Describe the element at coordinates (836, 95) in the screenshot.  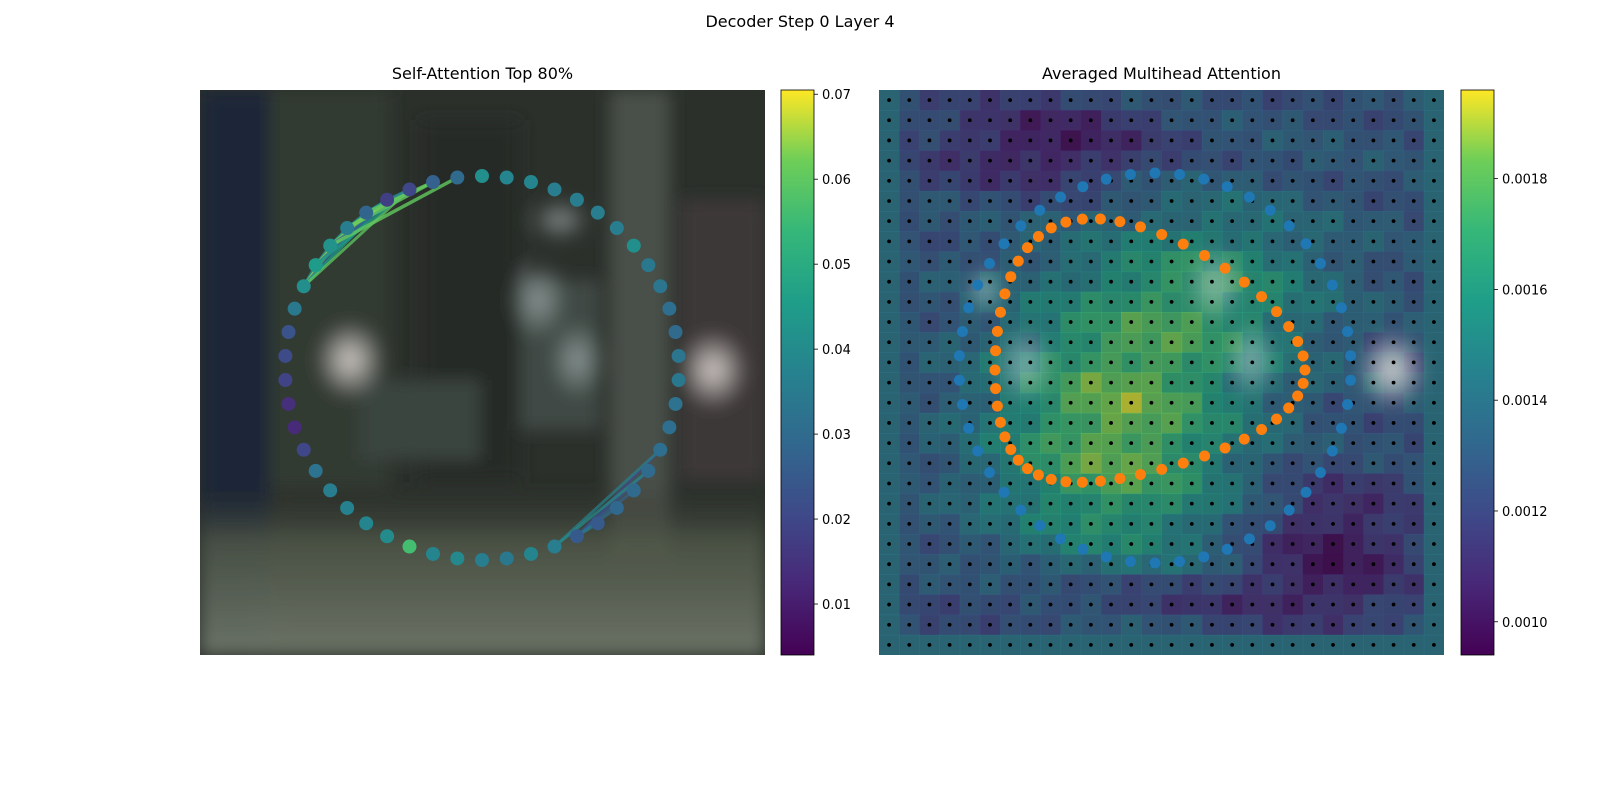
I see `colorbar-tick-label: 0.07` at that location.